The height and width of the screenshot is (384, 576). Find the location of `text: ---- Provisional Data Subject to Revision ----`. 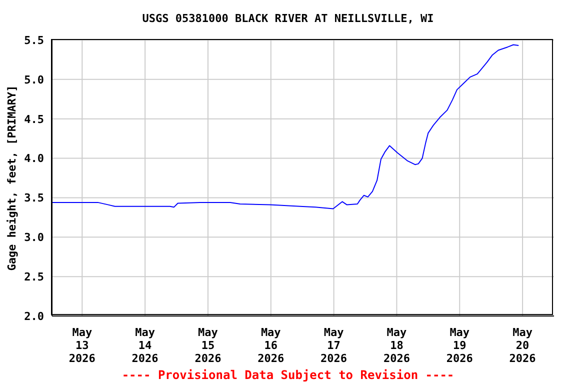

text: ---- Provisional Data Subject to Revision ---- is located at coordinates (288, 375).